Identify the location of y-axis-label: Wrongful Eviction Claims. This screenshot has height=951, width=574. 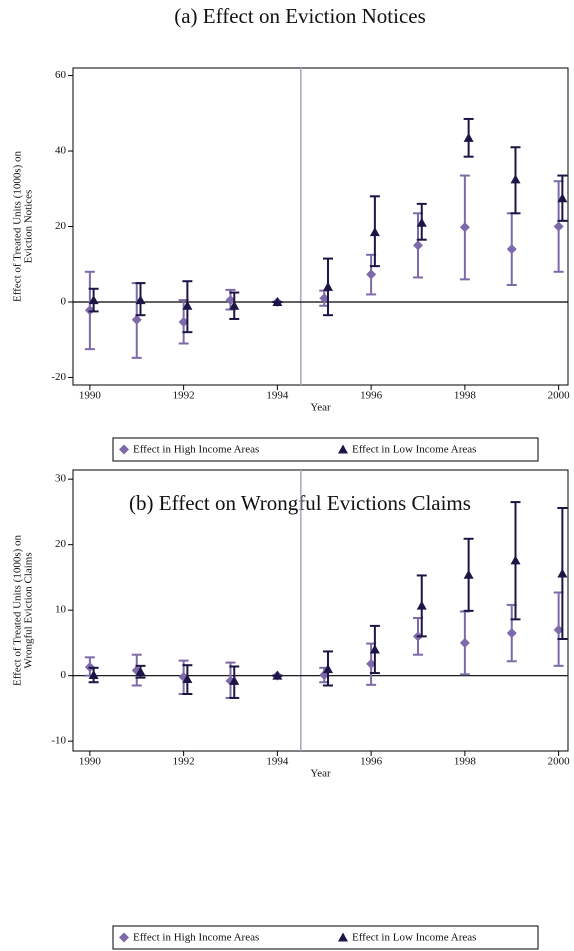
(29, 610).